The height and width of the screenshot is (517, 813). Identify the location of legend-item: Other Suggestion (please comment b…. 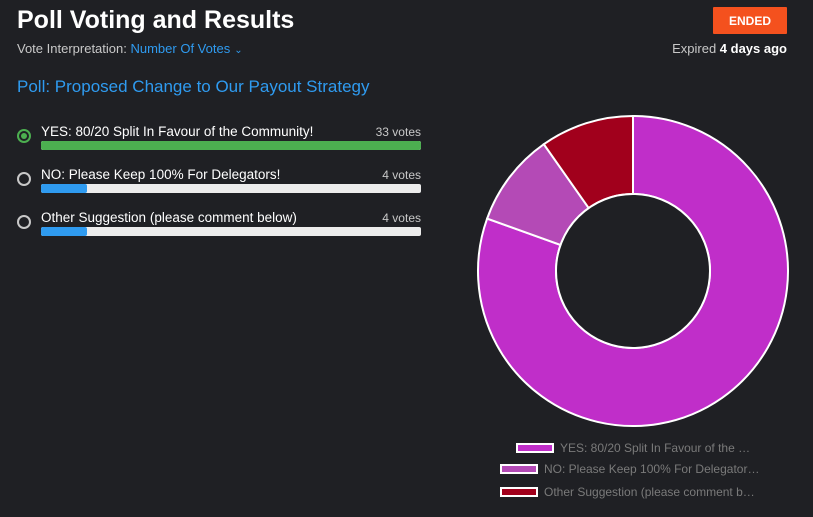
(627, 492).